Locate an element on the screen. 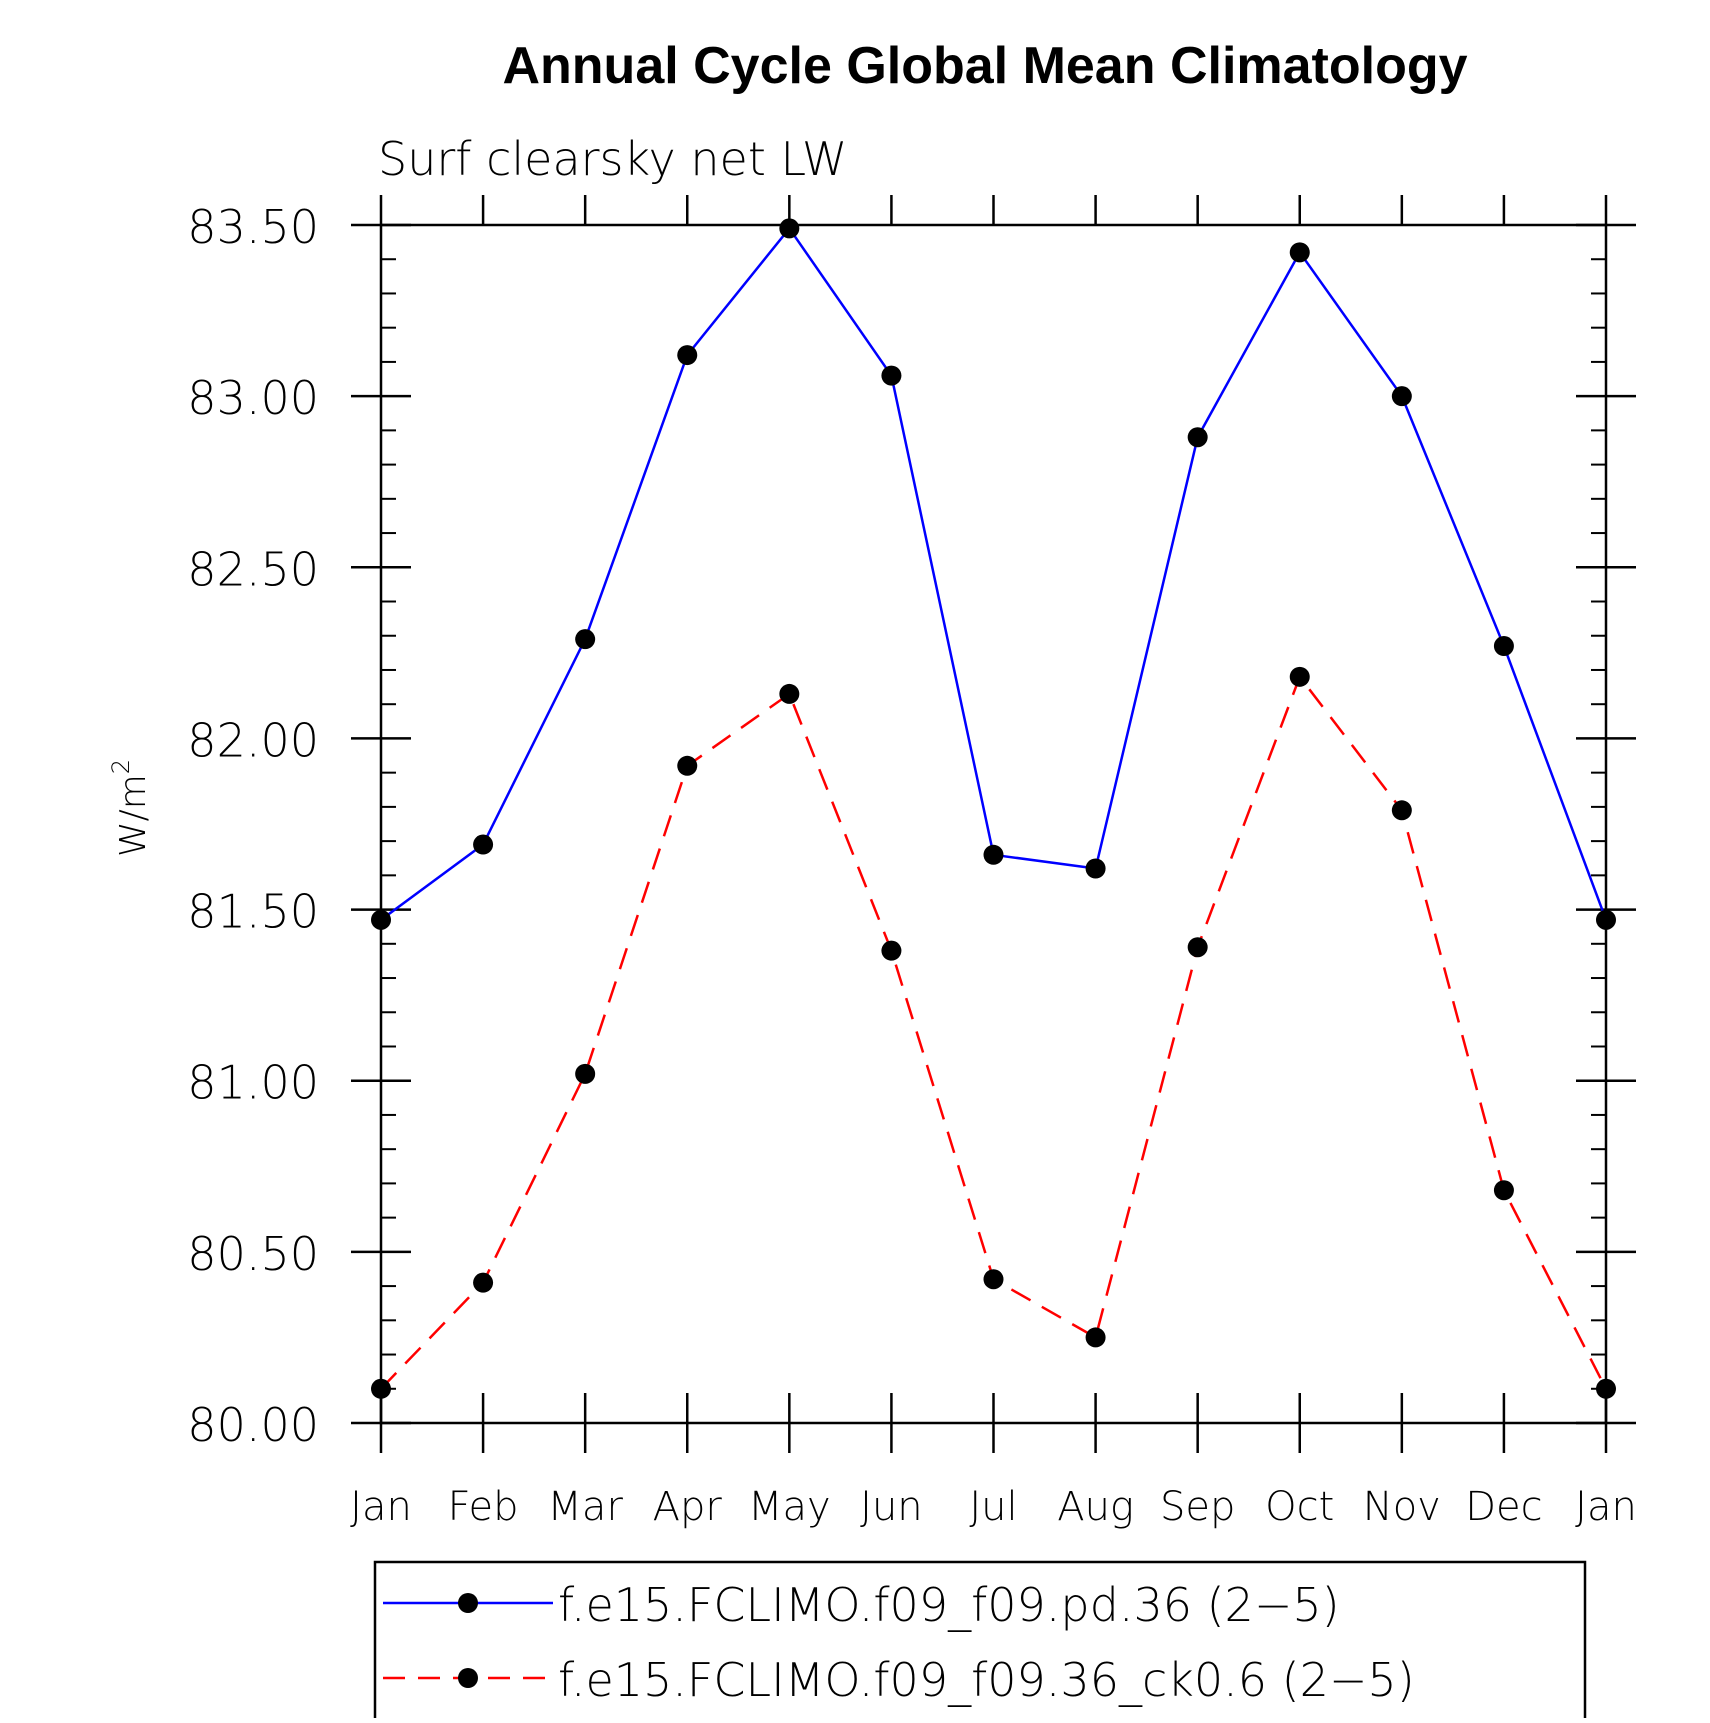 The width and height of the screenshot is (1710, 1723). y-tick-label: 83.50 is located at coordinates (253, 227).